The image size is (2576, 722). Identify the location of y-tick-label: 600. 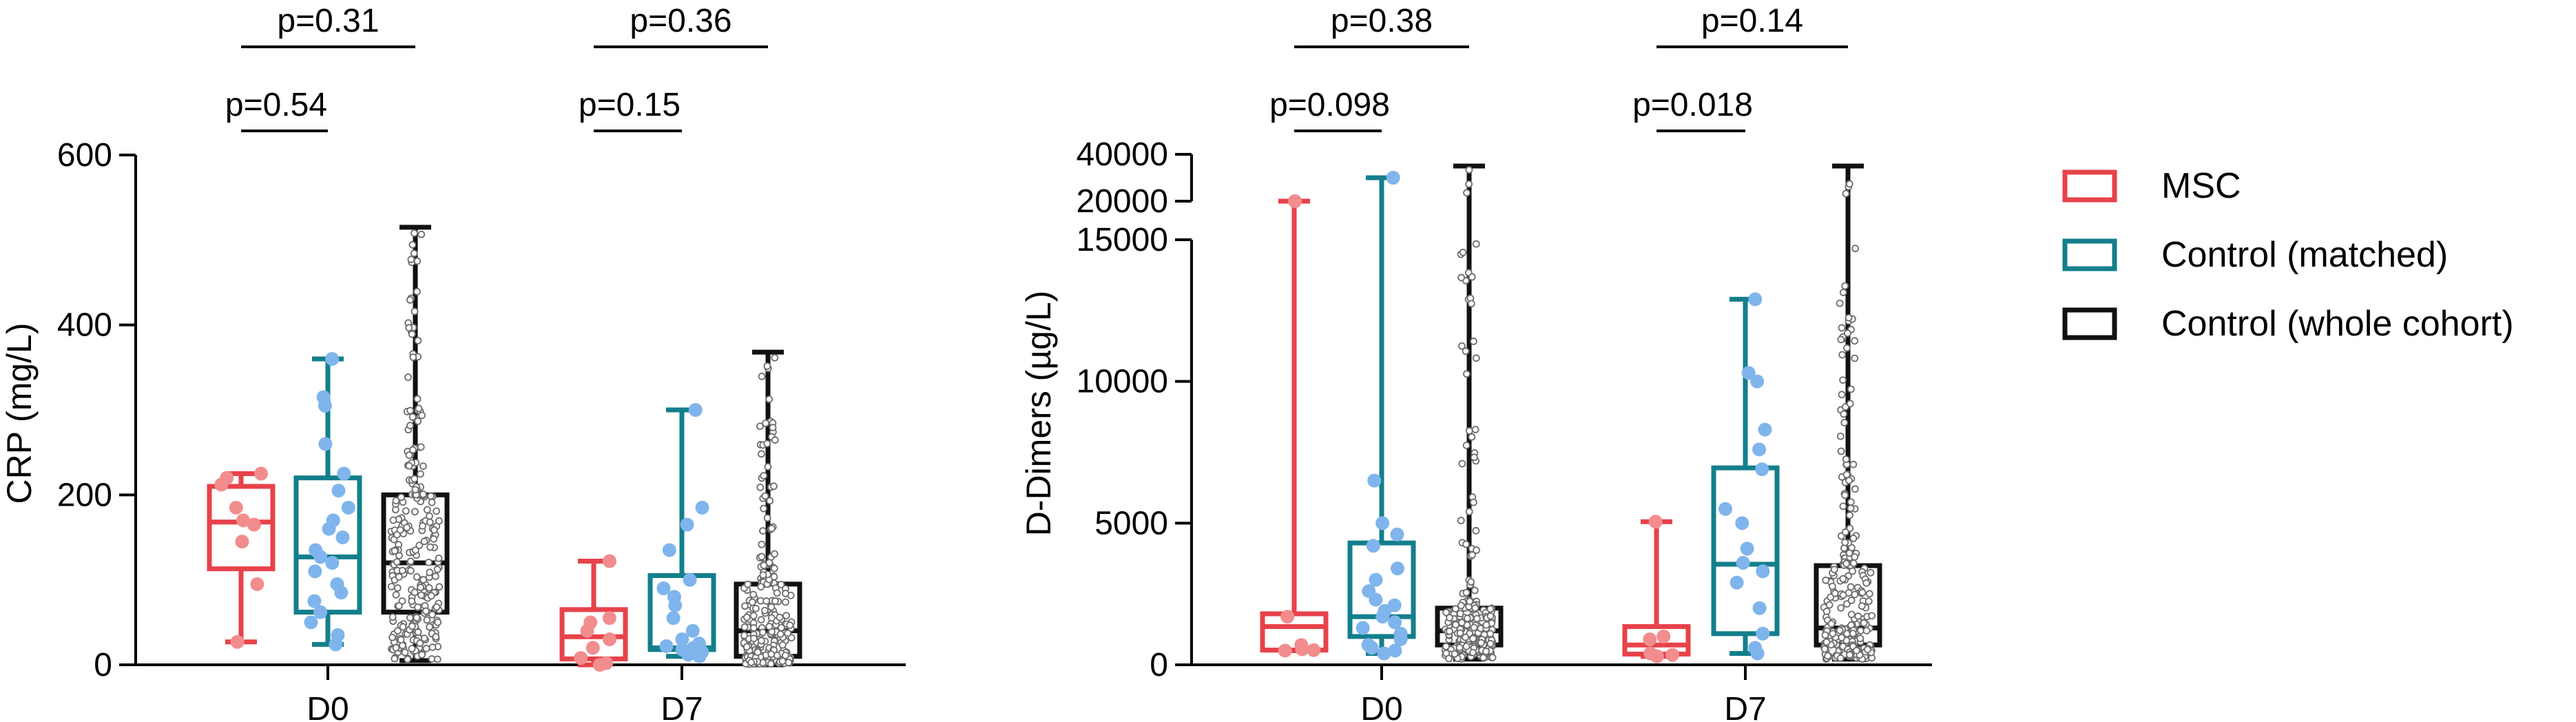
(84, 155).